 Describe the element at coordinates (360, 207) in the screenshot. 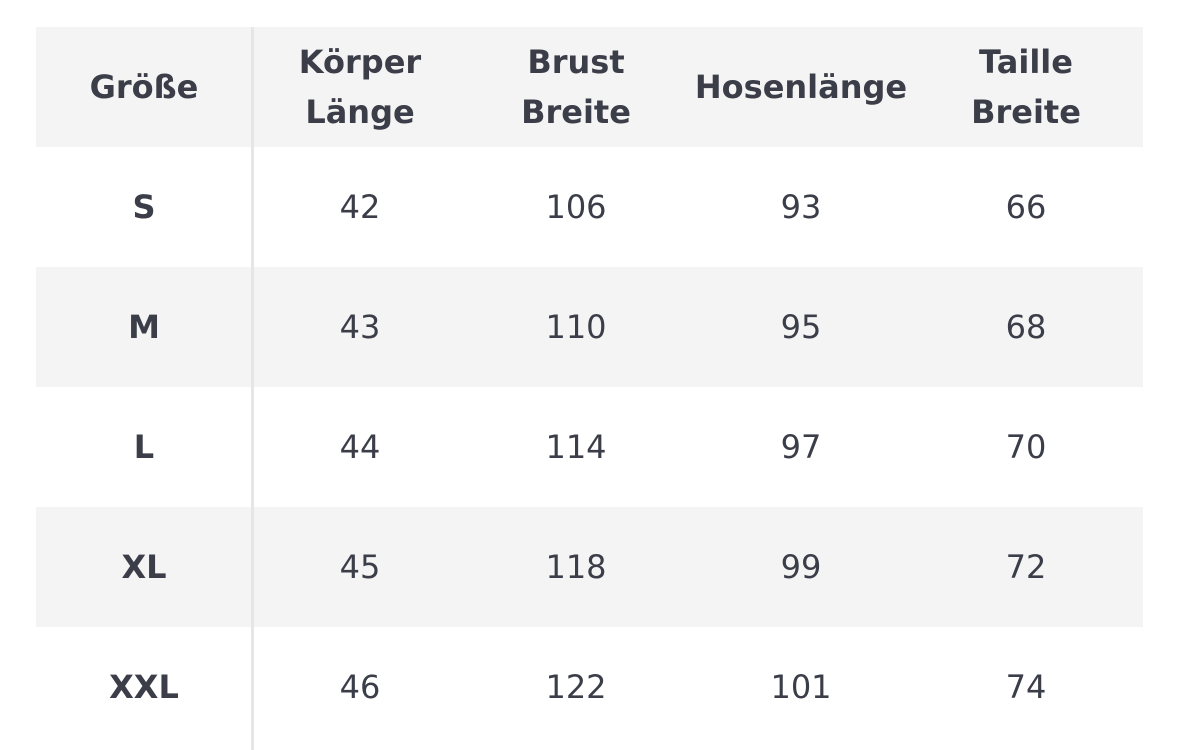

I see `measurement: 42` at that location.